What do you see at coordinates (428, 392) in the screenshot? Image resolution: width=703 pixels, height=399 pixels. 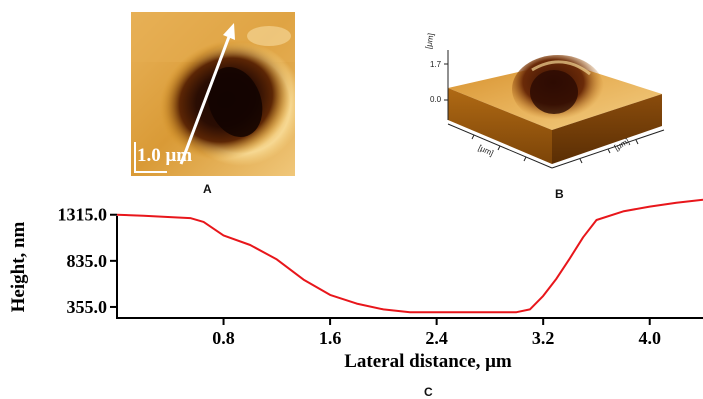 I see `panel-label-c: C` at bounding box center [428, 392].